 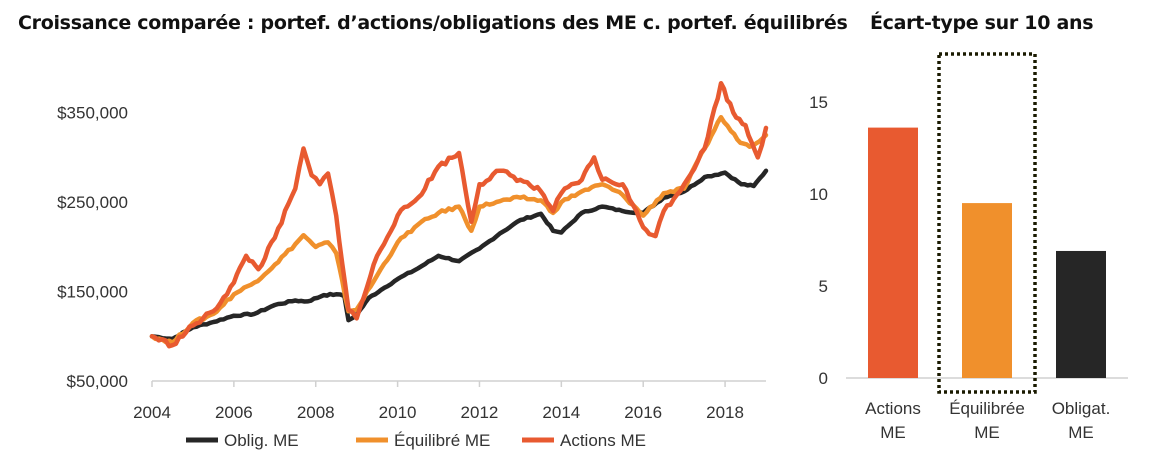 I want to click on bar-y-tick-label: 5, so click(x=823, y=286).